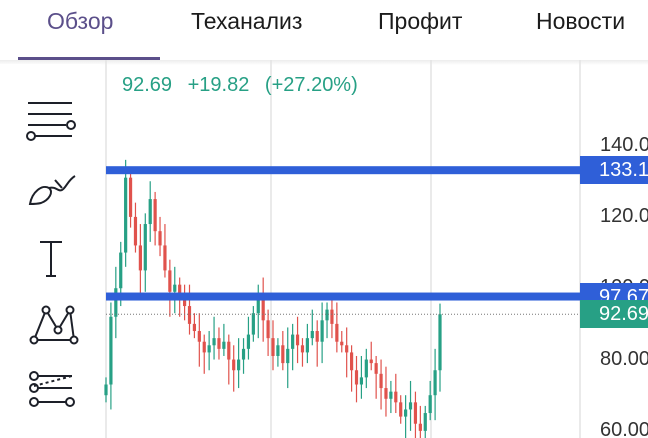 This screenshot has height=438, width=648. I want to click on horizontal-lines-tool, so click(51, 120).